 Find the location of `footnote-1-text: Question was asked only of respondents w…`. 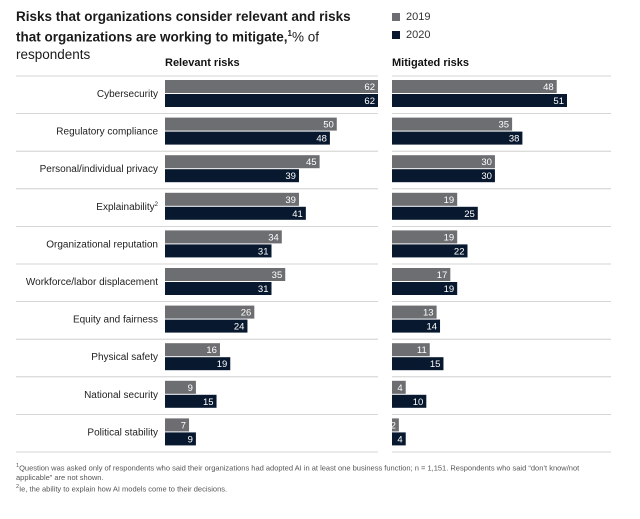

footnote-1-text: Question was asked only of respondents w… is located at coordinates (298, 473).